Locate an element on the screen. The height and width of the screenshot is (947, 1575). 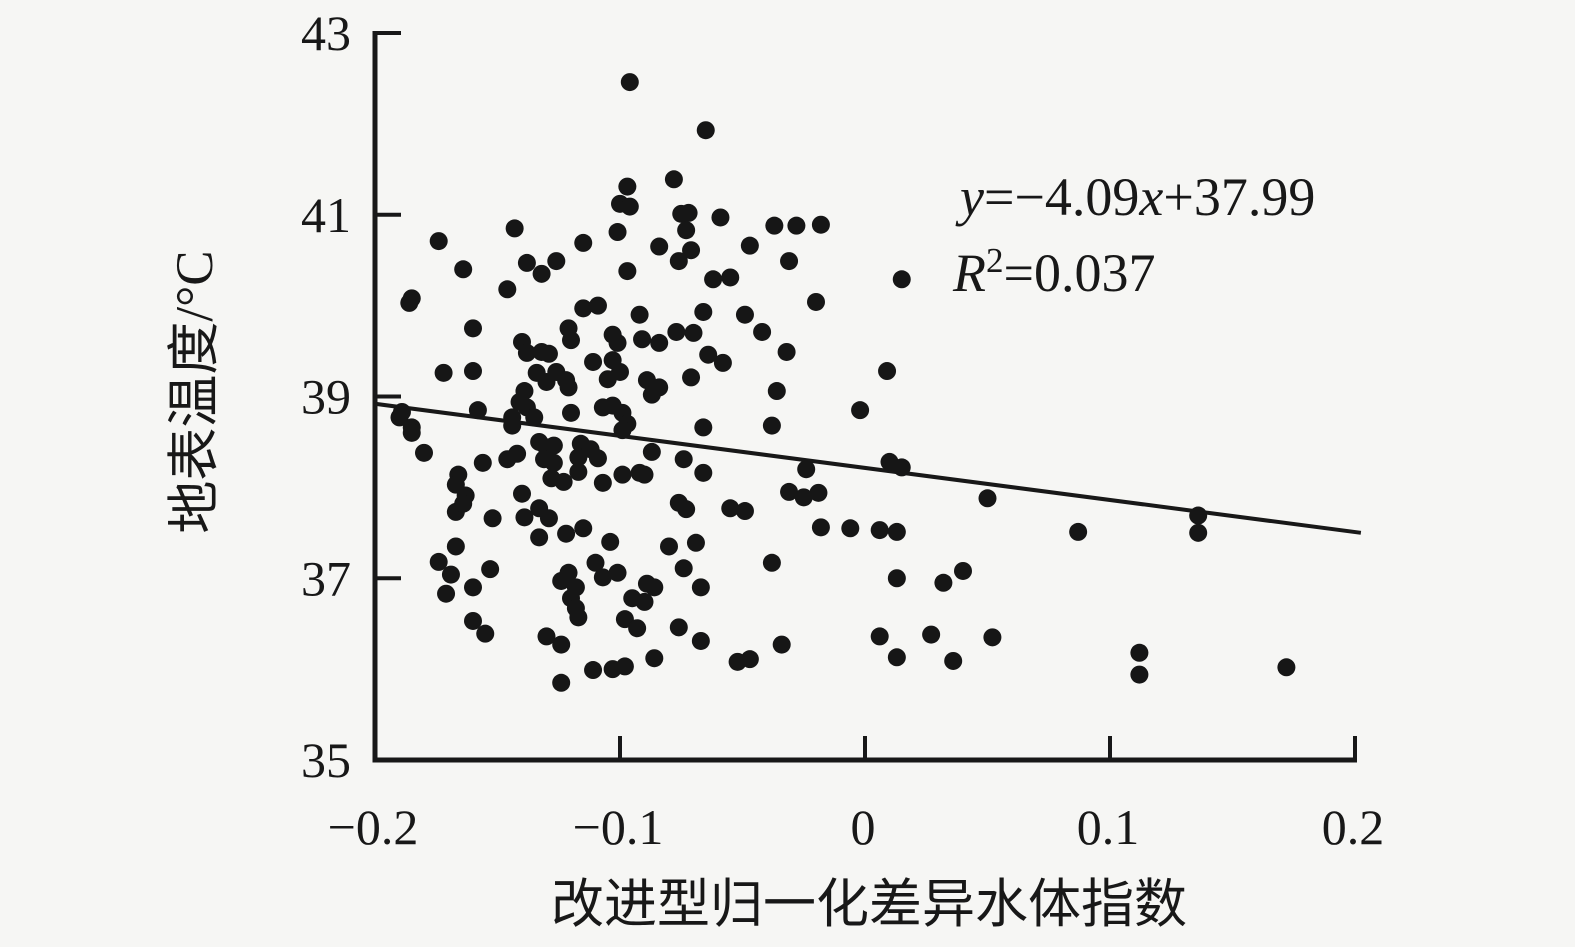
x-tick-label: 0.1 is located at coordinates (1108, 827).